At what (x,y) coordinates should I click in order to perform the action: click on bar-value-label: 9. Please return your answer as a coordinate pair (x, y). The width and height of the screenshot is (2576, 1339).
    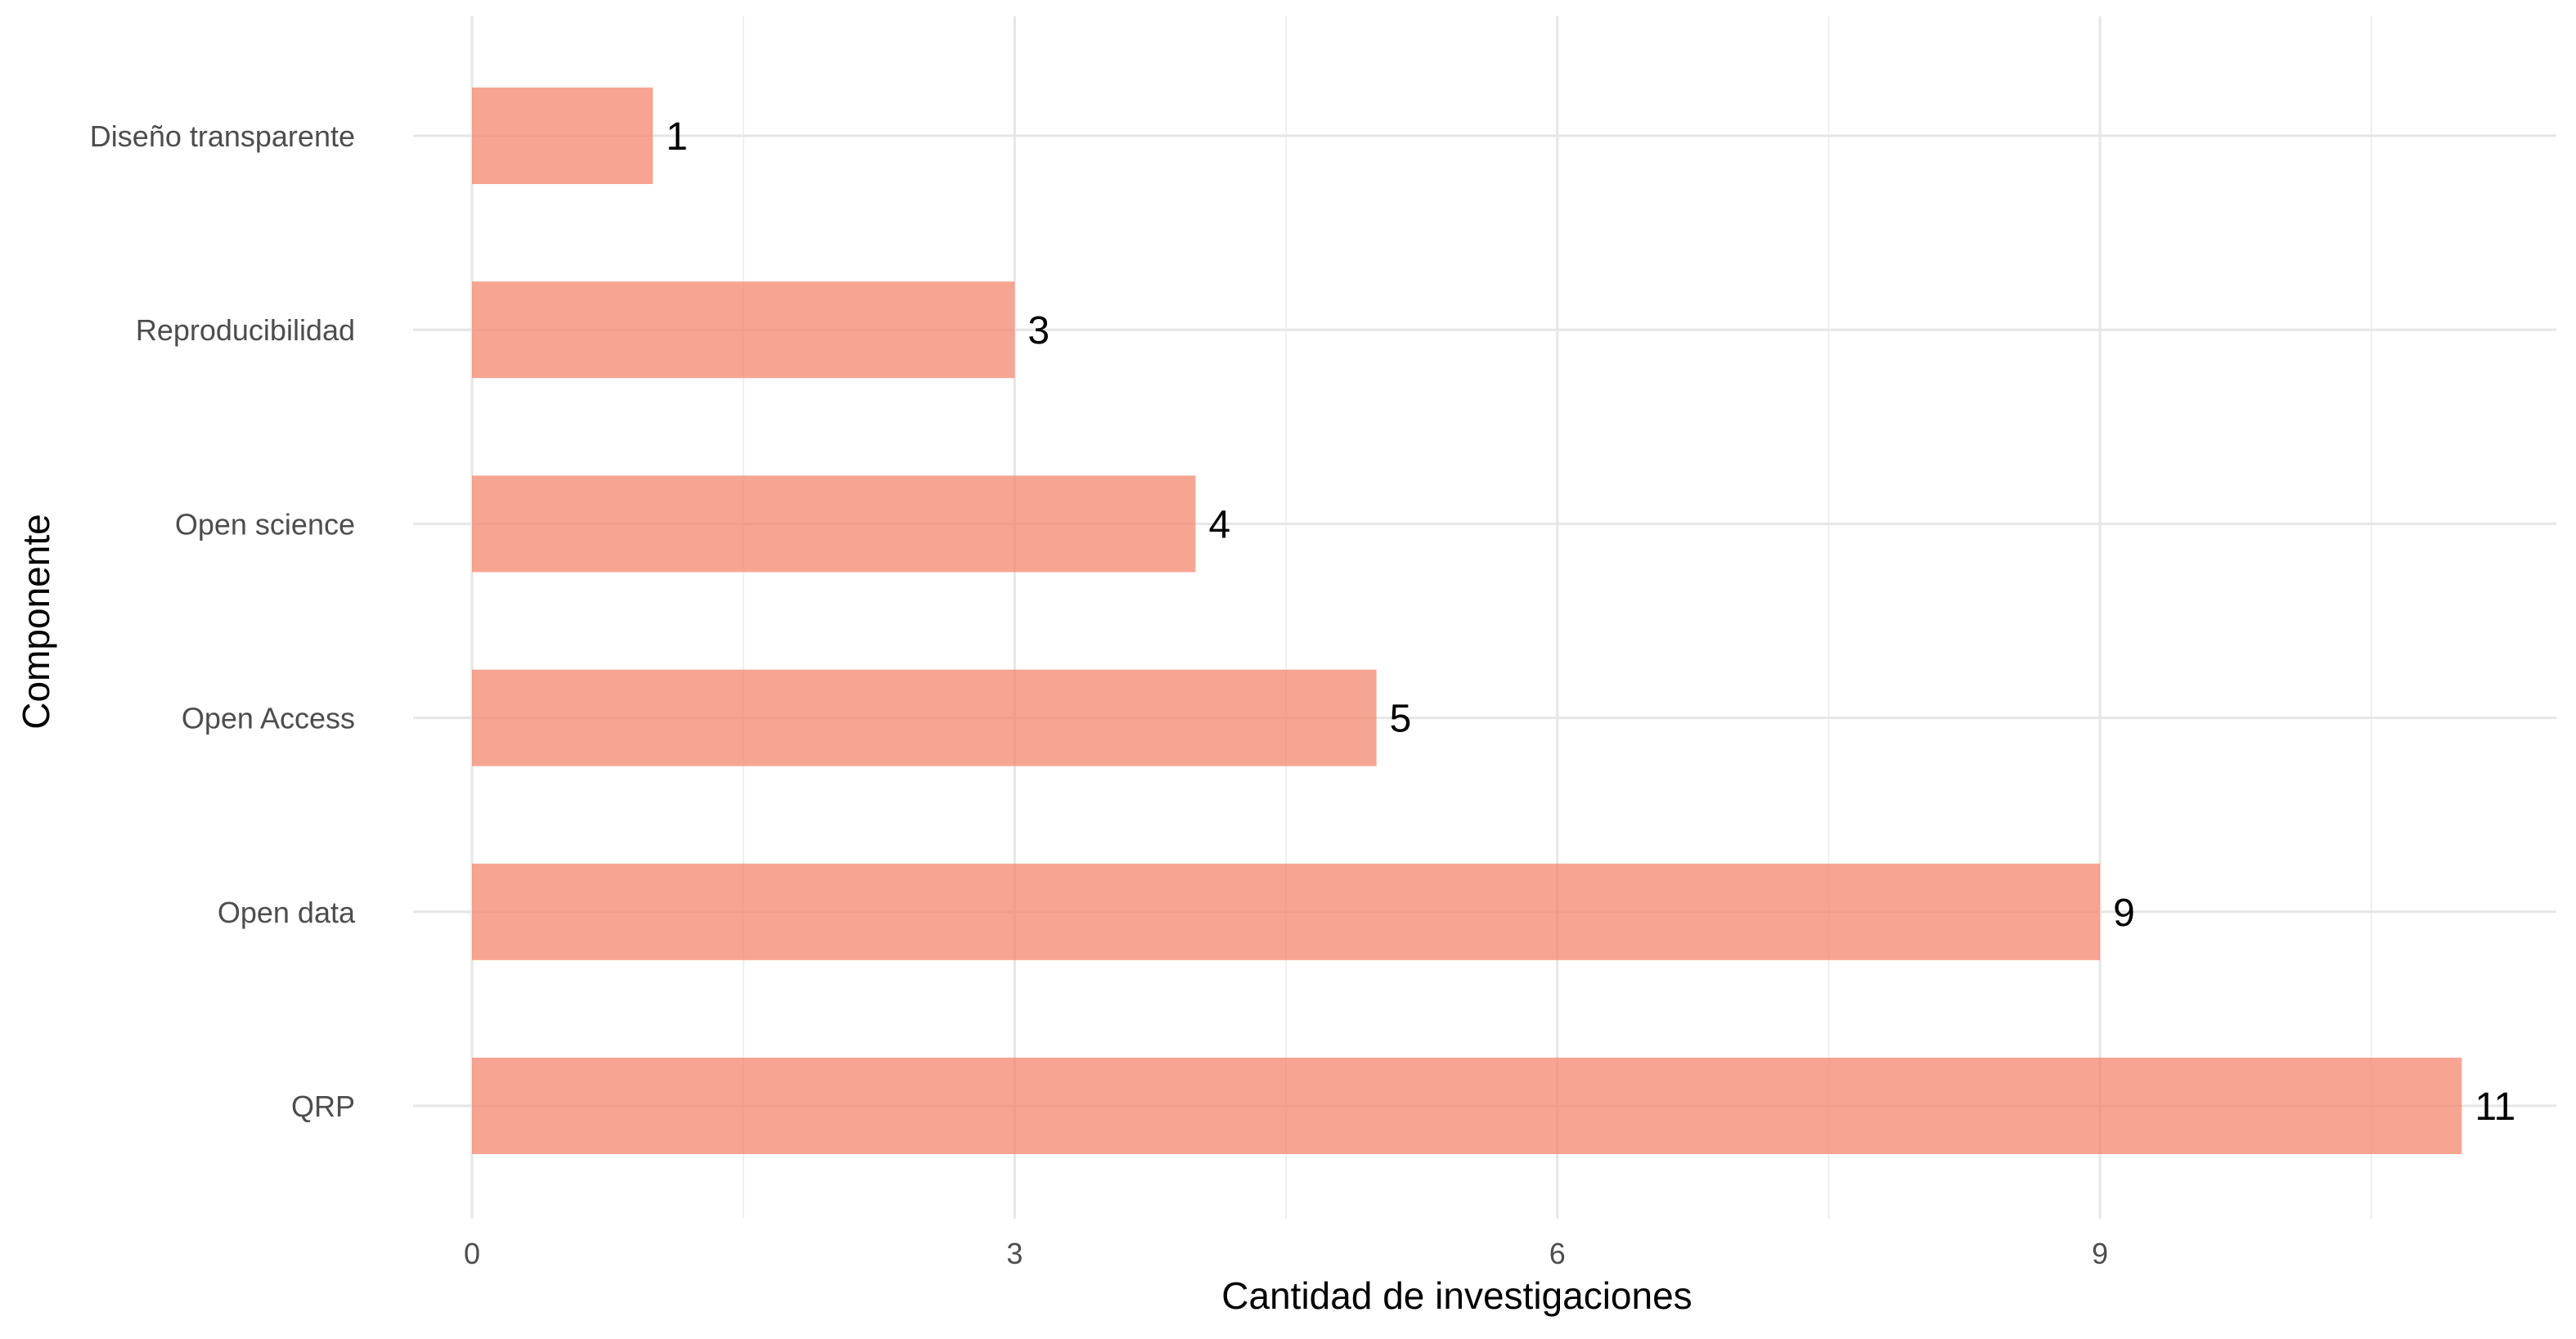
    Looking at the image, I should click on (2124, 914).